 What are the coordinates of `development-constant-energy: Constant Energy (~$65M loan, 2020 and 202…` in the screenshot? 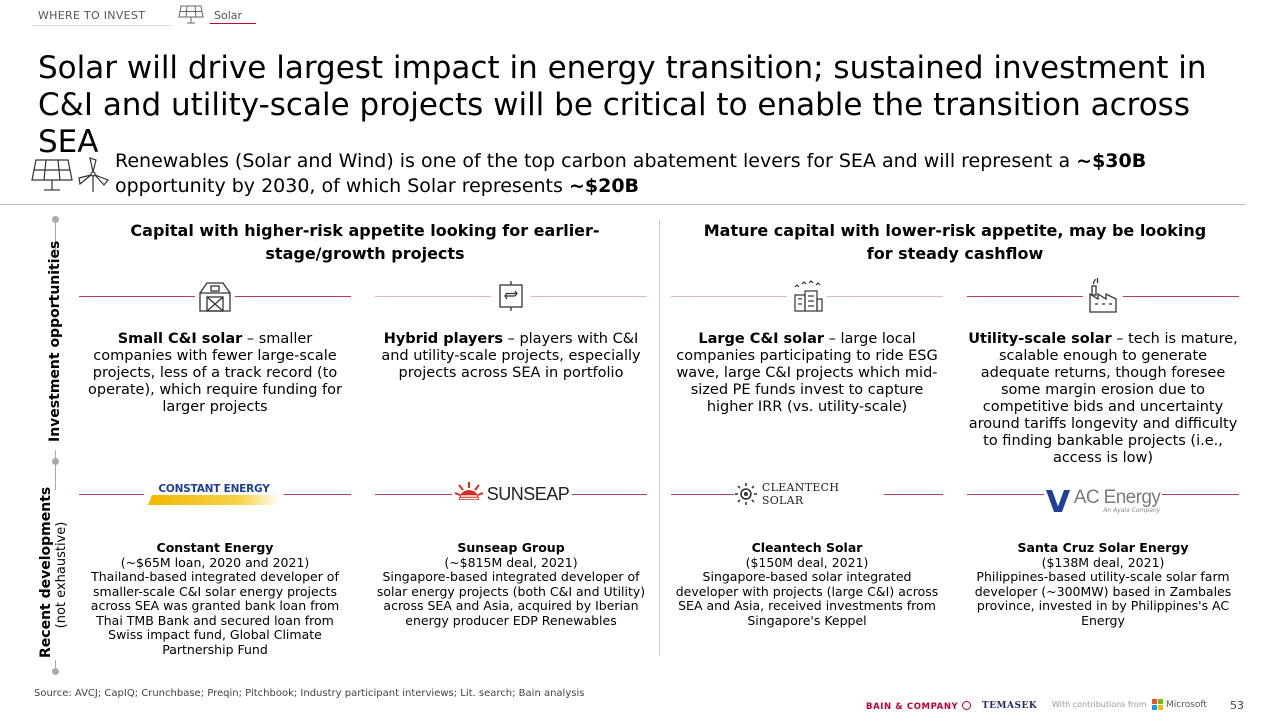 It's located at (215, 598).